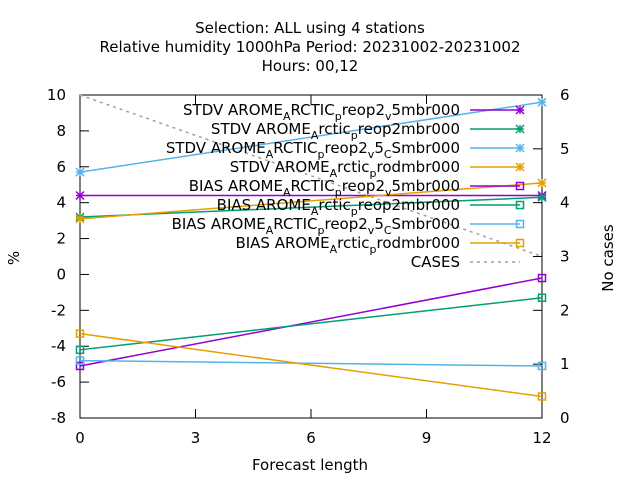  I want to click on series-bias-arome-arctic-preop2-v5-csmbr000, so click(311, 363).